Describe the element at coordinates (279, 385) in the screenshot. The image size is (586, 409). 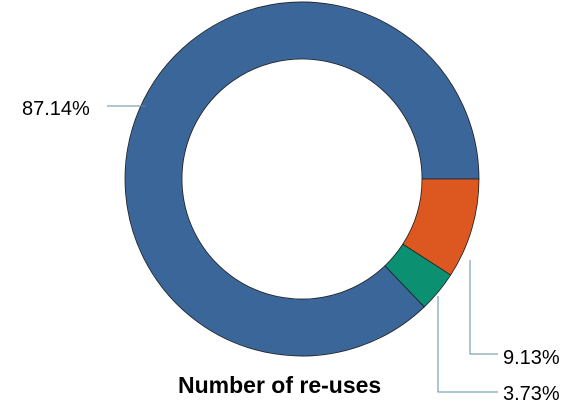
I see `chart-title: Number of re-uses` at that location.